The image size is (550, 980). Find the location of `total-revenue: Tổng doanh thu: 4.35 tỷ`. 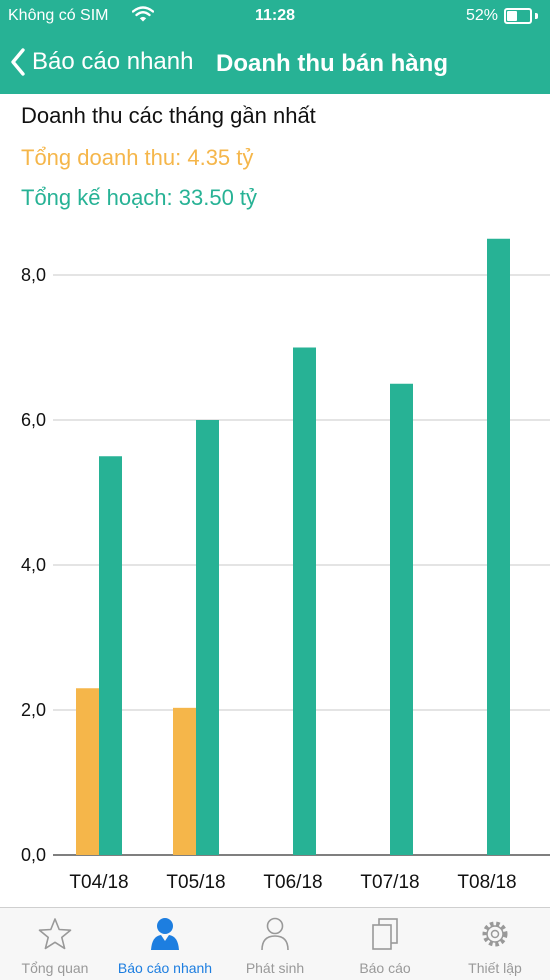

total-revenue: Tổng doanh thu: 4.35 tỷ is located at coordinates (137, 157).